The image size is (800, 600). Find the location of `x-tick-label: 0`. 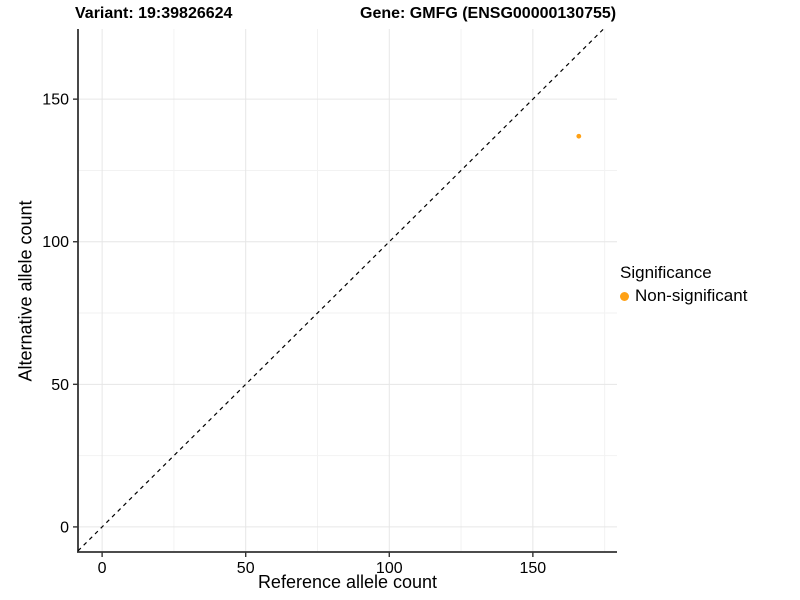

x-tick-label: 0 is located at coordinates (102, 568).